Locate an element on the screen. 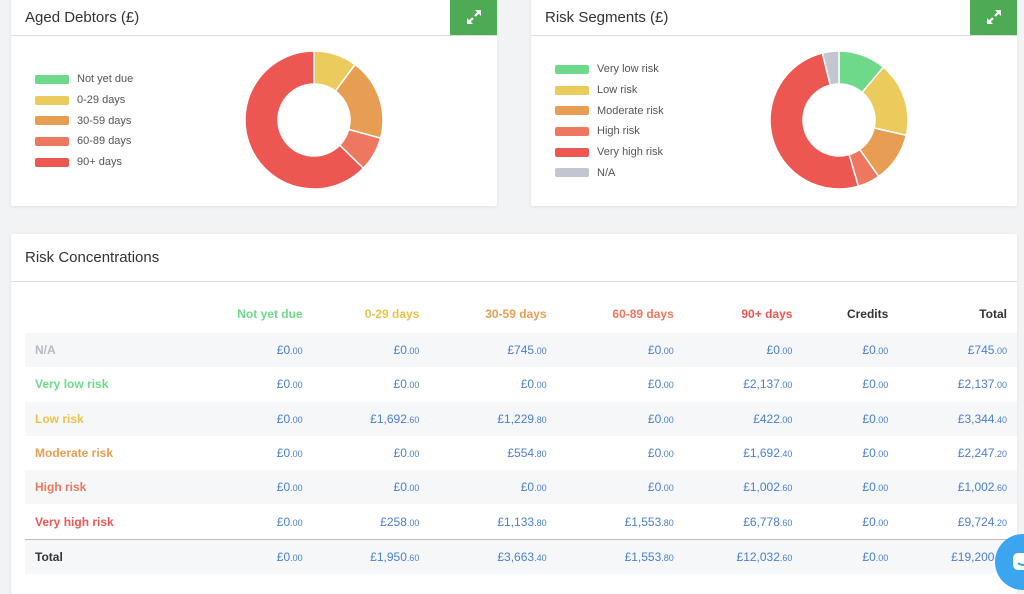 The height and width of the screenshot is (594, 1024). table-cell-90-days: £0.00 is located at coordinates (743, 350).